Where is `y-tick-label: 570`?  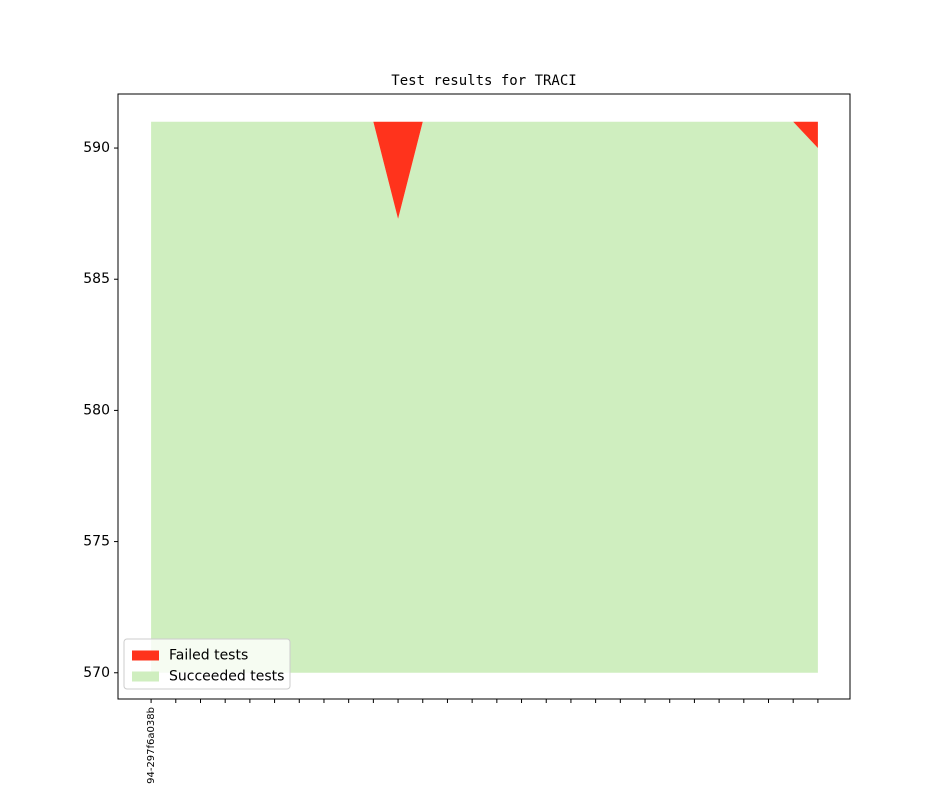 y-tick-label: 570 is located at coordinates (96, 673).